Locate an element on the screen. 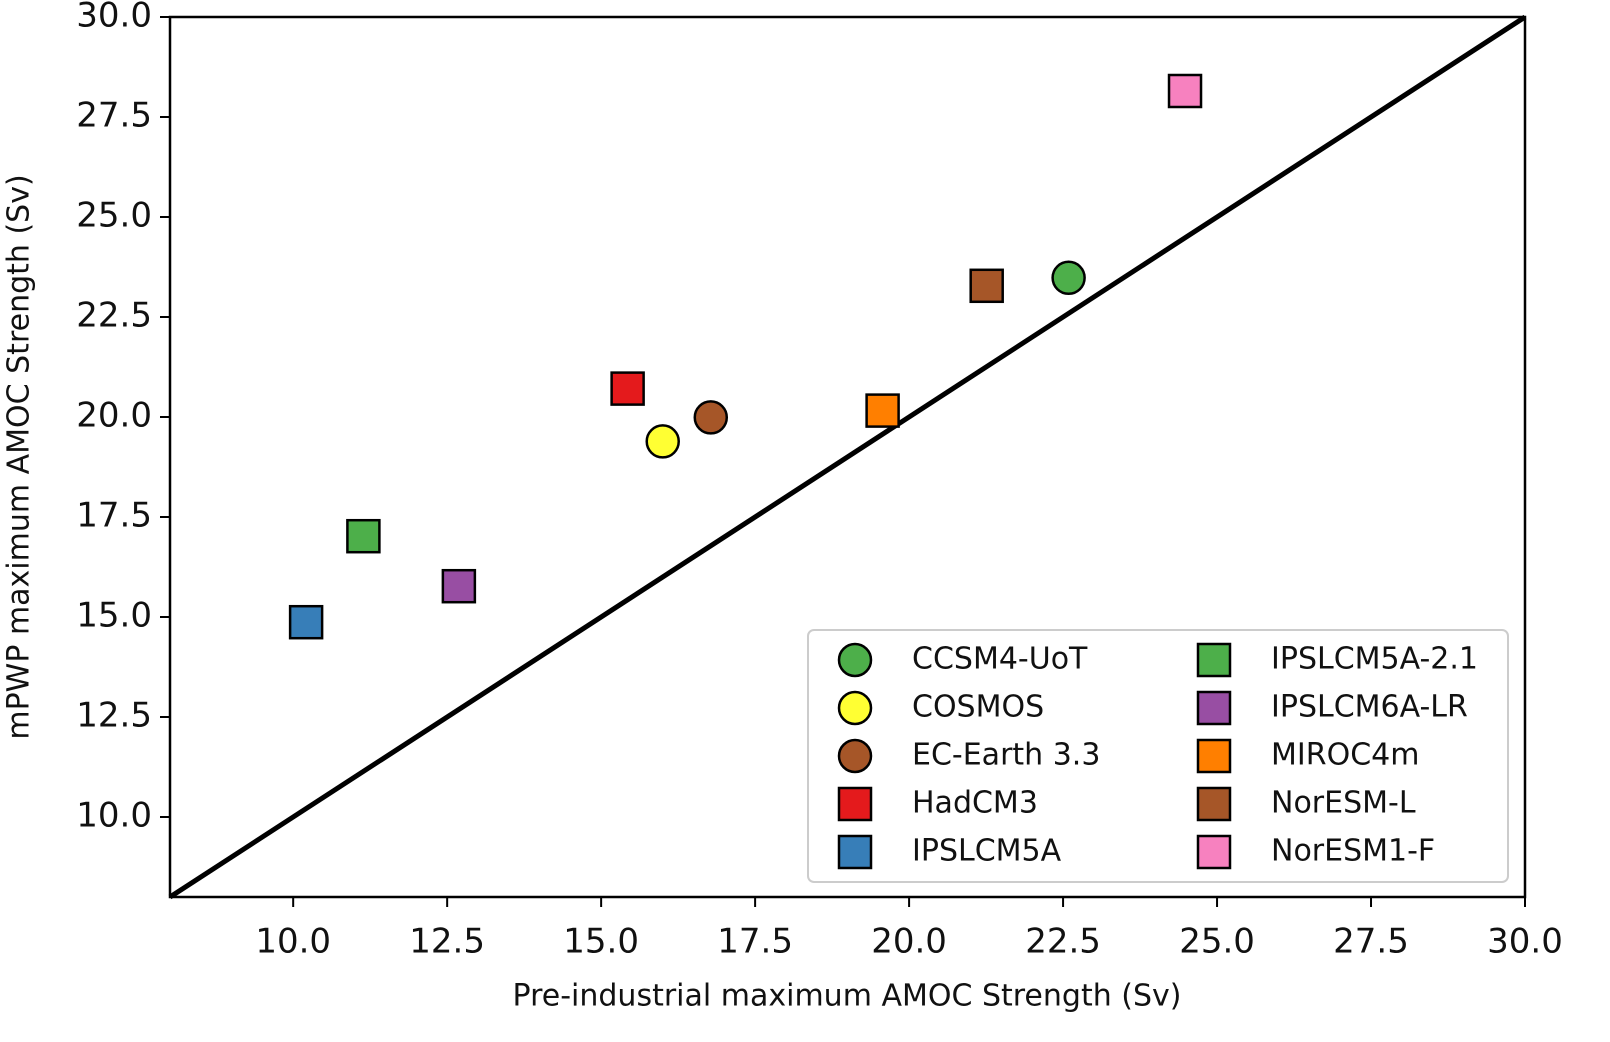 Image resolution: width=1610 pixels, height=1042 pixels. x-tick-label: 12.5 is located at coordinates (447, 942).